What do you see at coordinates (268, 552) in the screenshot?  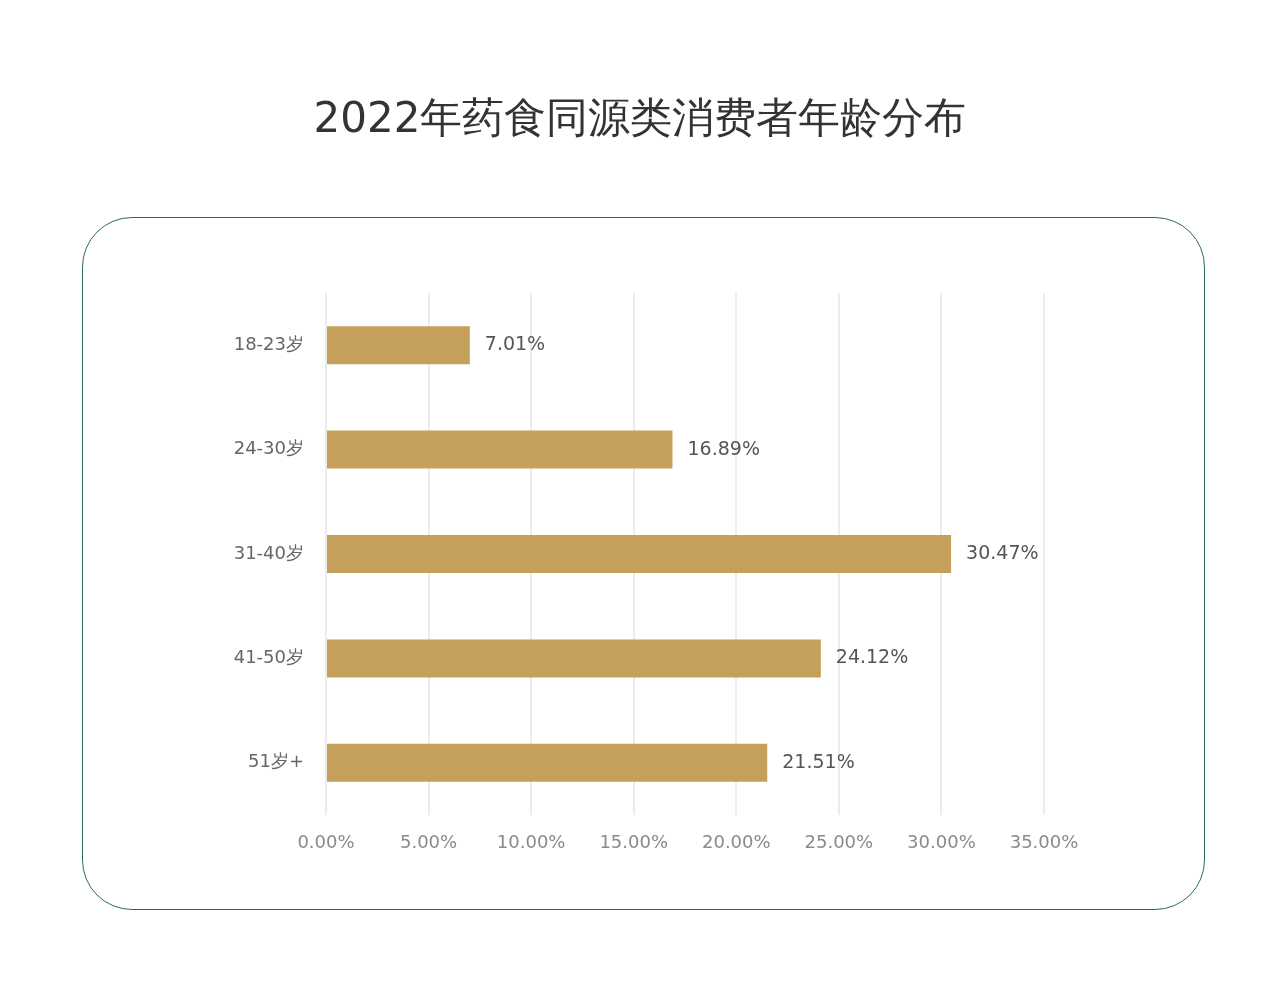 I see `y-tick-label: 31-40岁` at bounding box center [268, 552].